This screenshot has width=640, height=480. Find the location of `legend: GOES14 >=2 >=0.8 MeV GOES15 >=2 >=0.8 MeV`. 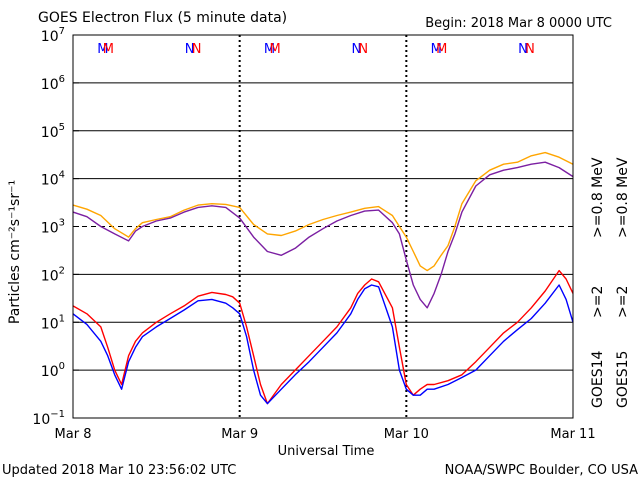

legend: GOES14 >=2 >=0.8 MeV GOES15 >=2 >=0.8 MeV is located at coordinates (610, 282).